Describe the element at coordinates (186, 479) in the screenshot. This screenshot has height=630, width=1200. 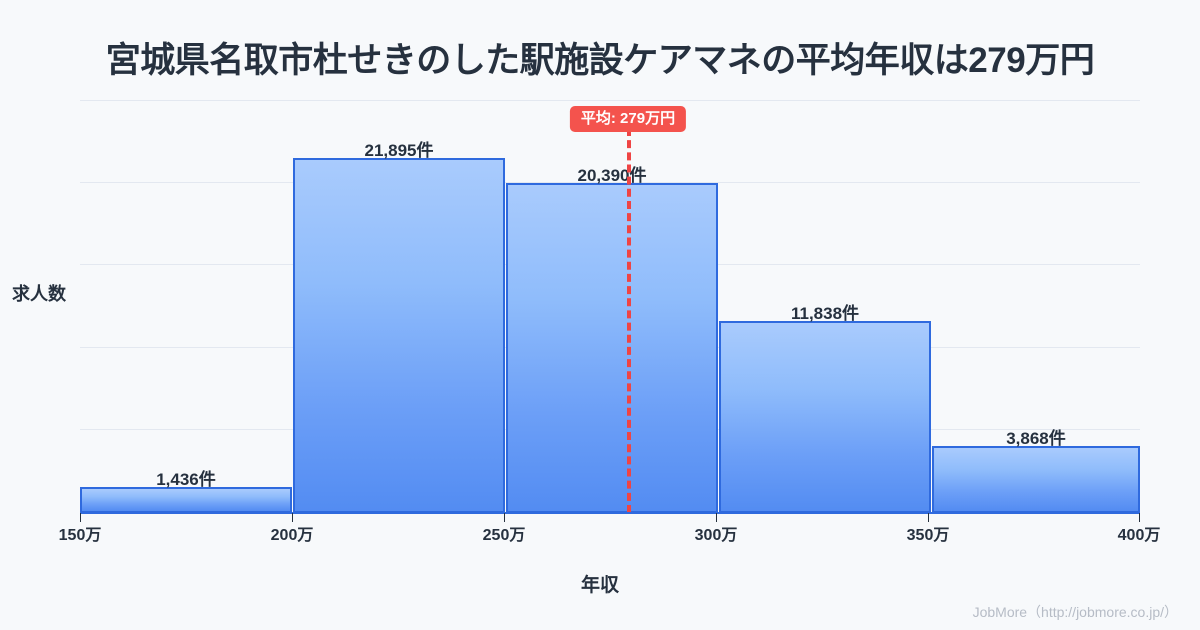
I see `bar-value-label-0: 1,436件` at that location.